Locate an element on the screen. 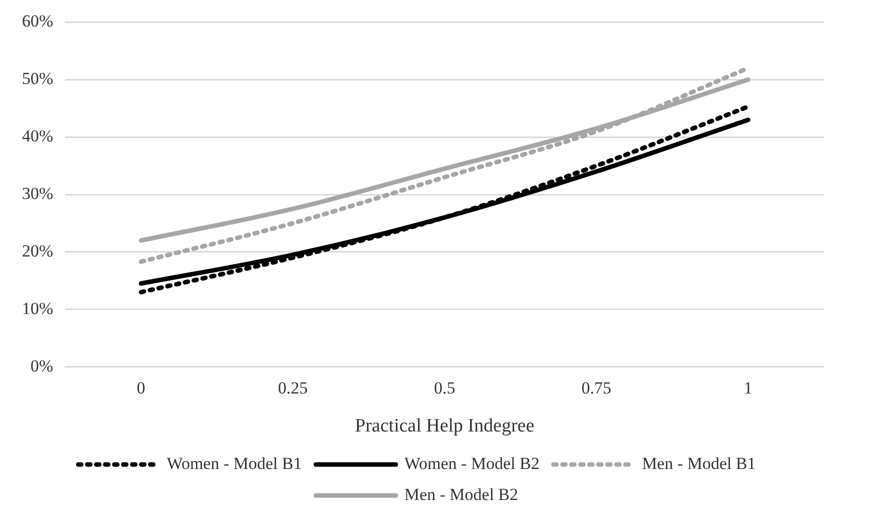  y-tick-label: 10% is located at coordinates (38, 308).